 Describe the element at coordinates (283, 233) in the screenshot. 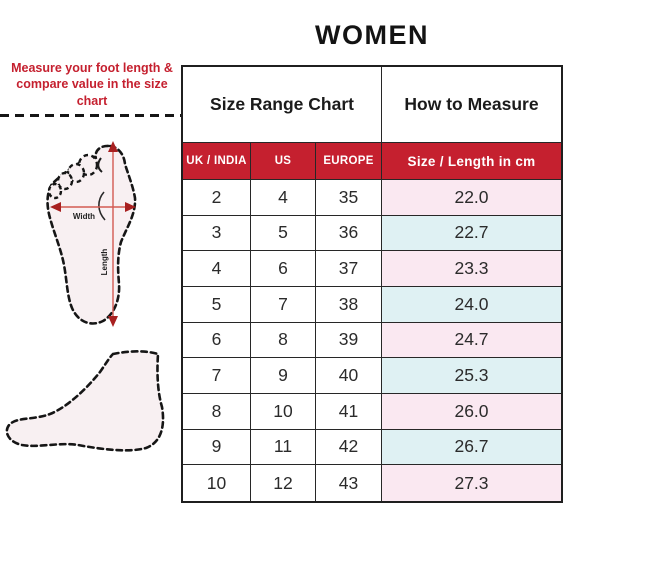

I see `cell-us: 5` at that location.